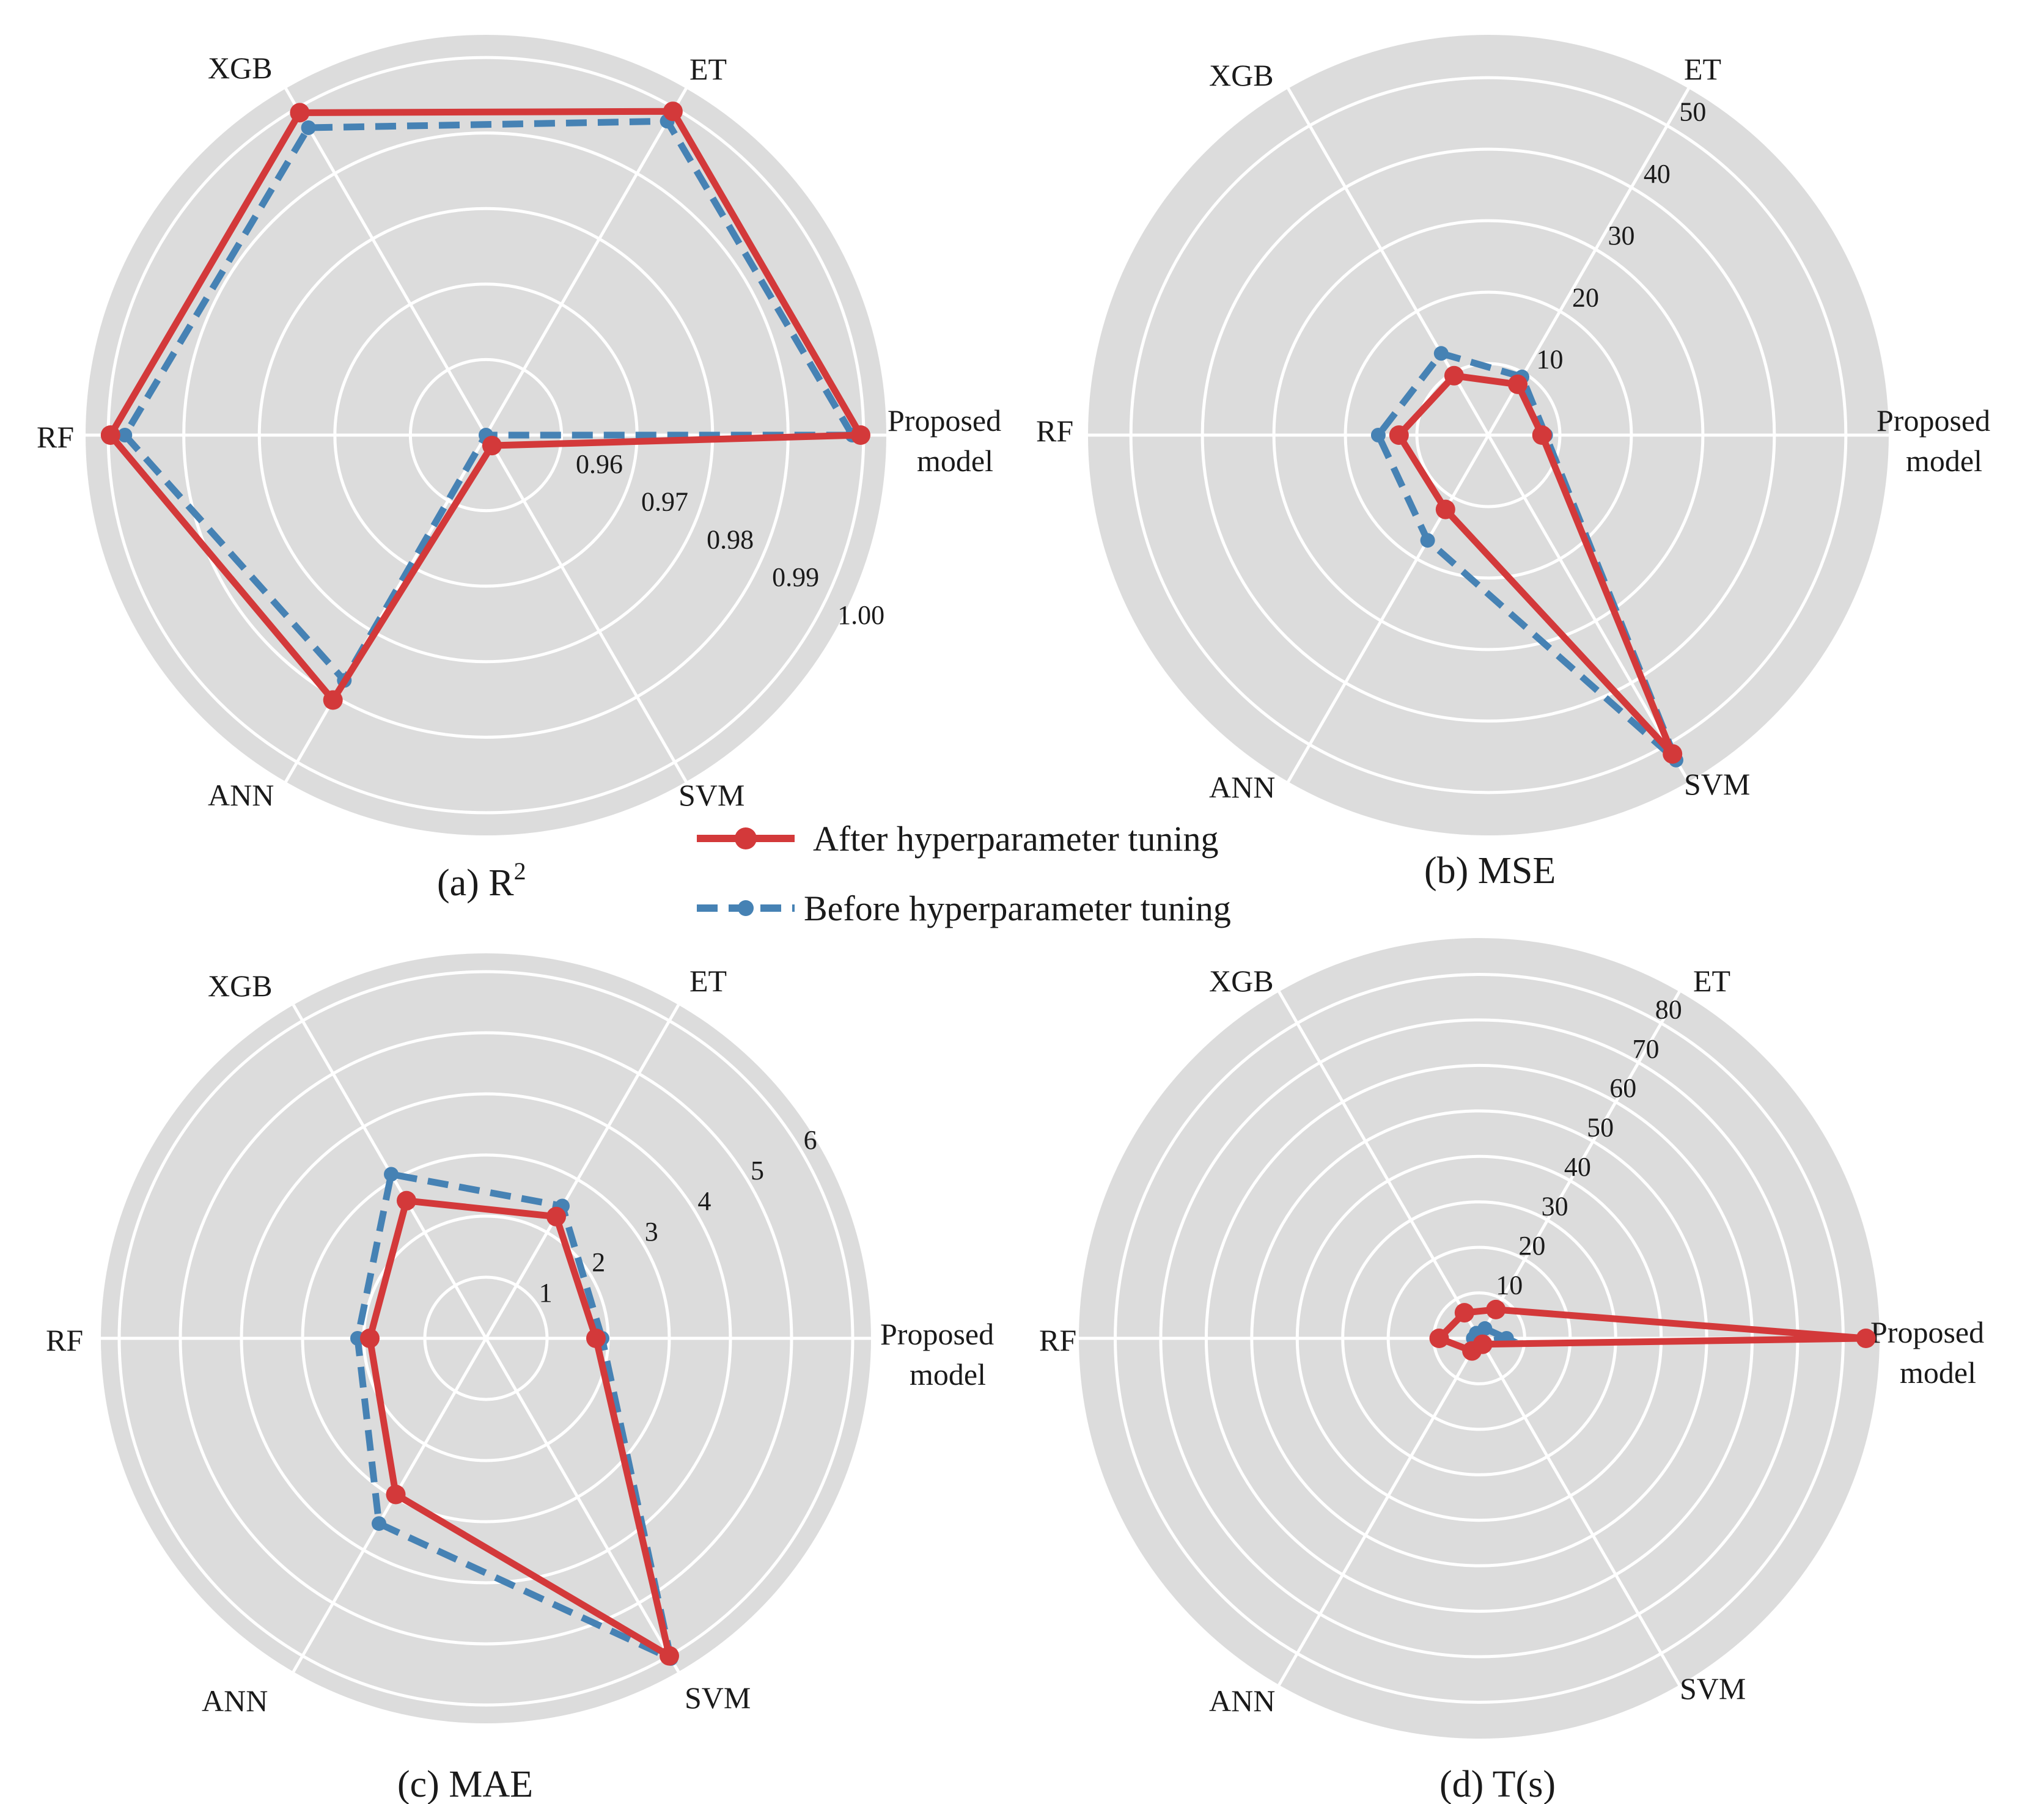 The height and width of the screenshot is (1804, 2044). What do you see at coordinates (1016, 839) in the screenshot?
I see `legend-after-label: After hyperparameter tuning` at bounding box center [1016, 839].